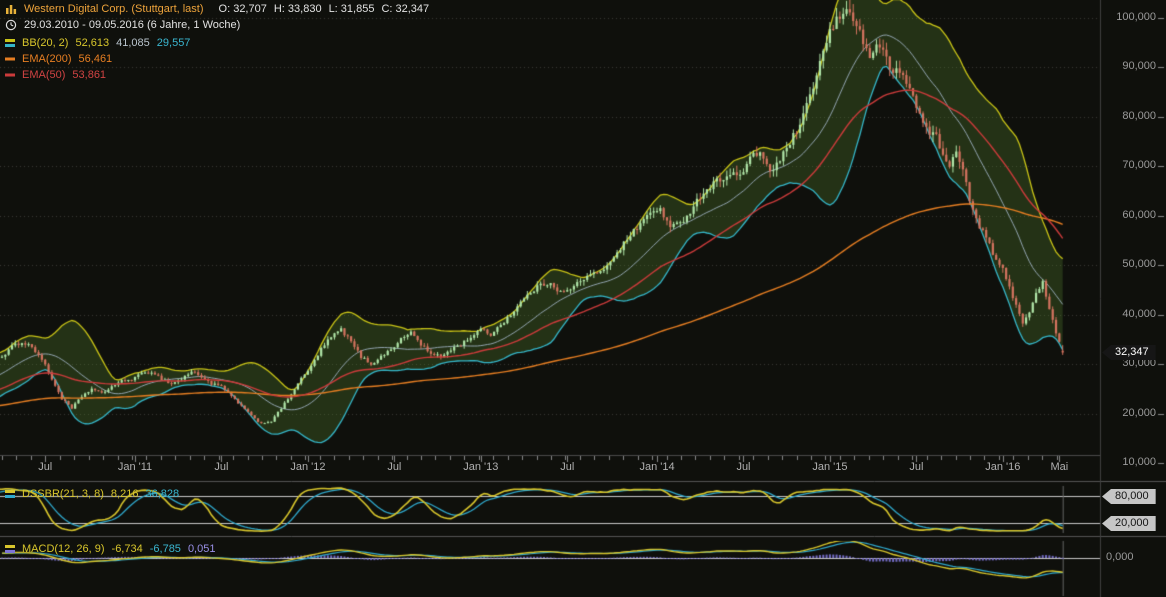 The image size is (1166, 597). What do you see at coordinates (11, 25) in the screenshot?
I see `clock-icon` at bounding box center [11, 25].